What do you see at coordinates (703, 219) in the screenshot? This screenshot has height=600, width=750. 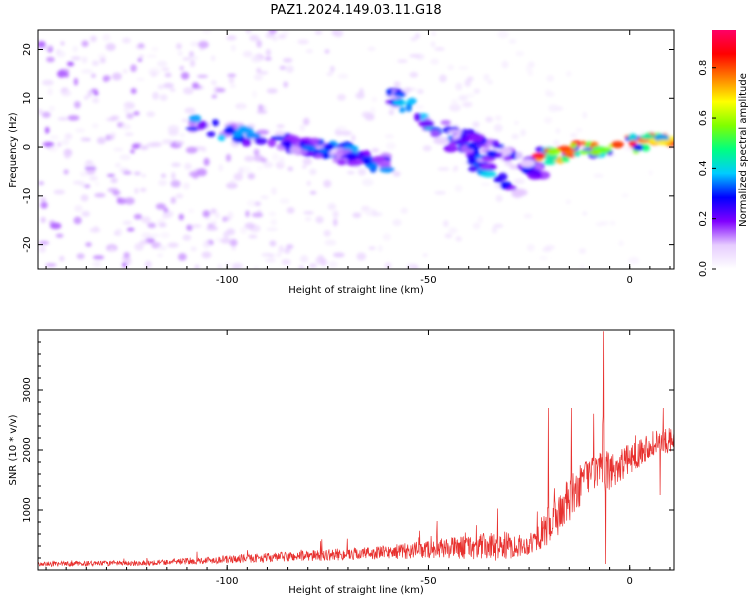 I see `colorbar-tick-label: 0.2` at bounding box center [703, 219].